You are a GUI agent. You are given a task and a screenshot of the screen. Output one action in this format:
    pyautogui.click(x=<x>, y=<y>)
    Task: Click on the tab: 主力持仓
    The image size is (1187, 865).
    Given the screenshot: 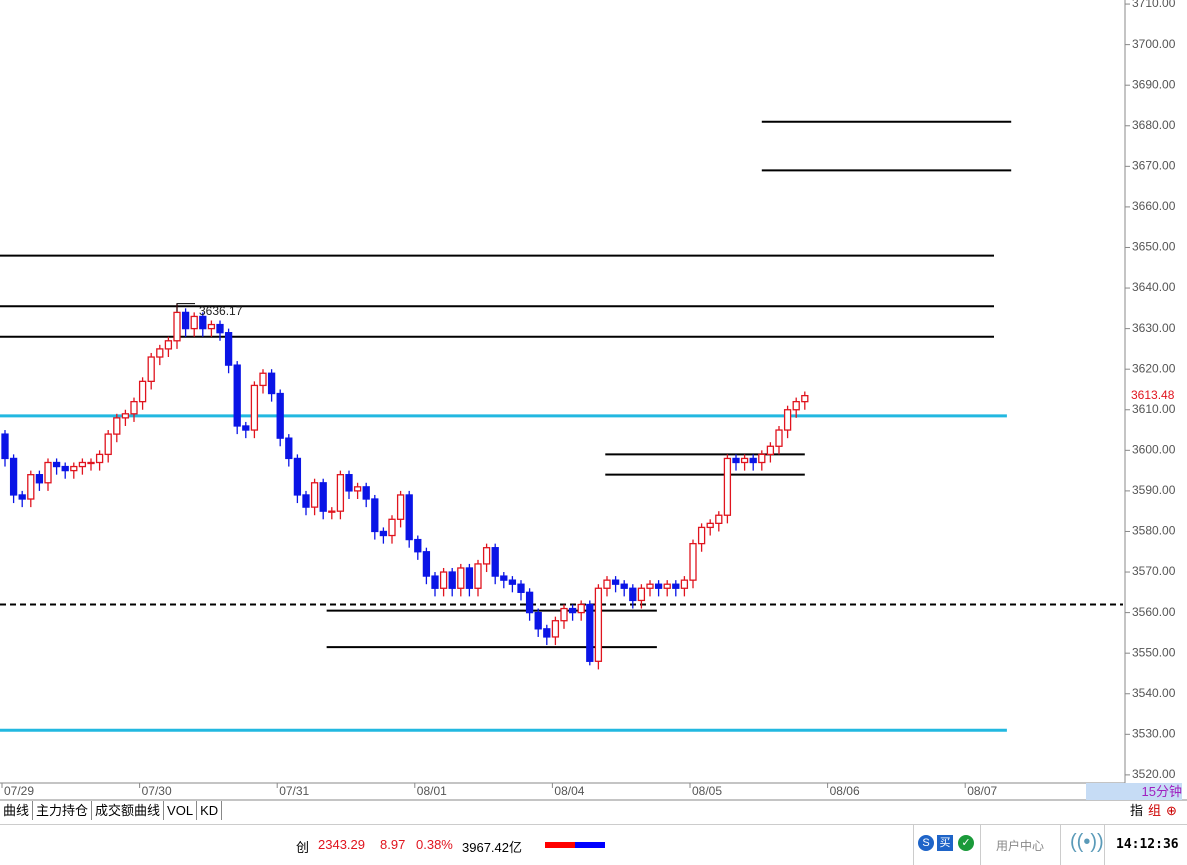 What is the action you would take?
    pyautogui.click(x=63, y=810)
    